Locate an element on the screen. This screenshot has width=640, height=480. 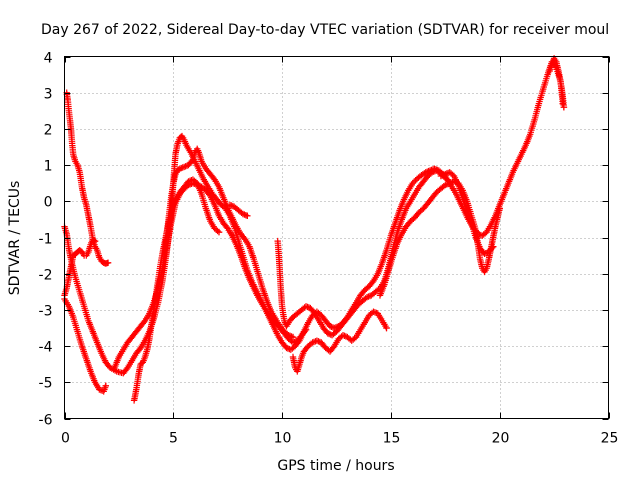
y-tick-label: 3 is located at coordinates (48, 95).